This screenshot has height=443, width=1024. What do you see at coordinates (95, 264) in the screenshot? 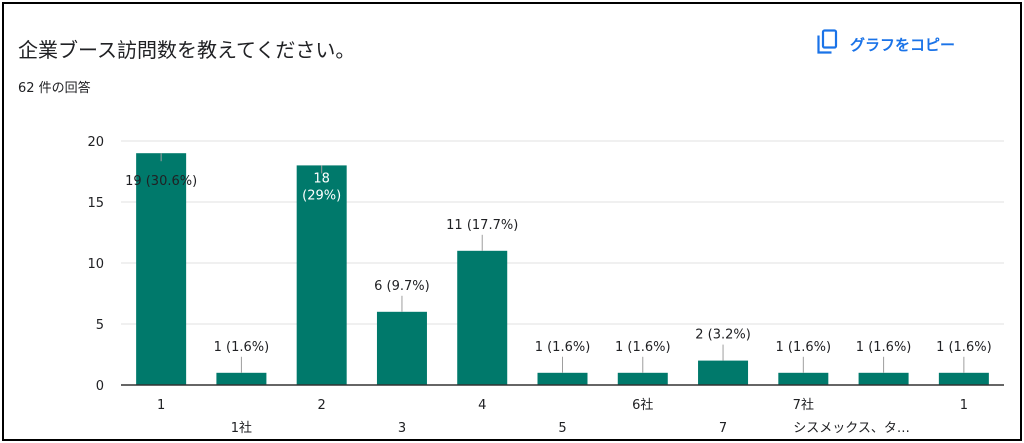
I see `y-tick-label: 10` at bounding box center [95, 264].